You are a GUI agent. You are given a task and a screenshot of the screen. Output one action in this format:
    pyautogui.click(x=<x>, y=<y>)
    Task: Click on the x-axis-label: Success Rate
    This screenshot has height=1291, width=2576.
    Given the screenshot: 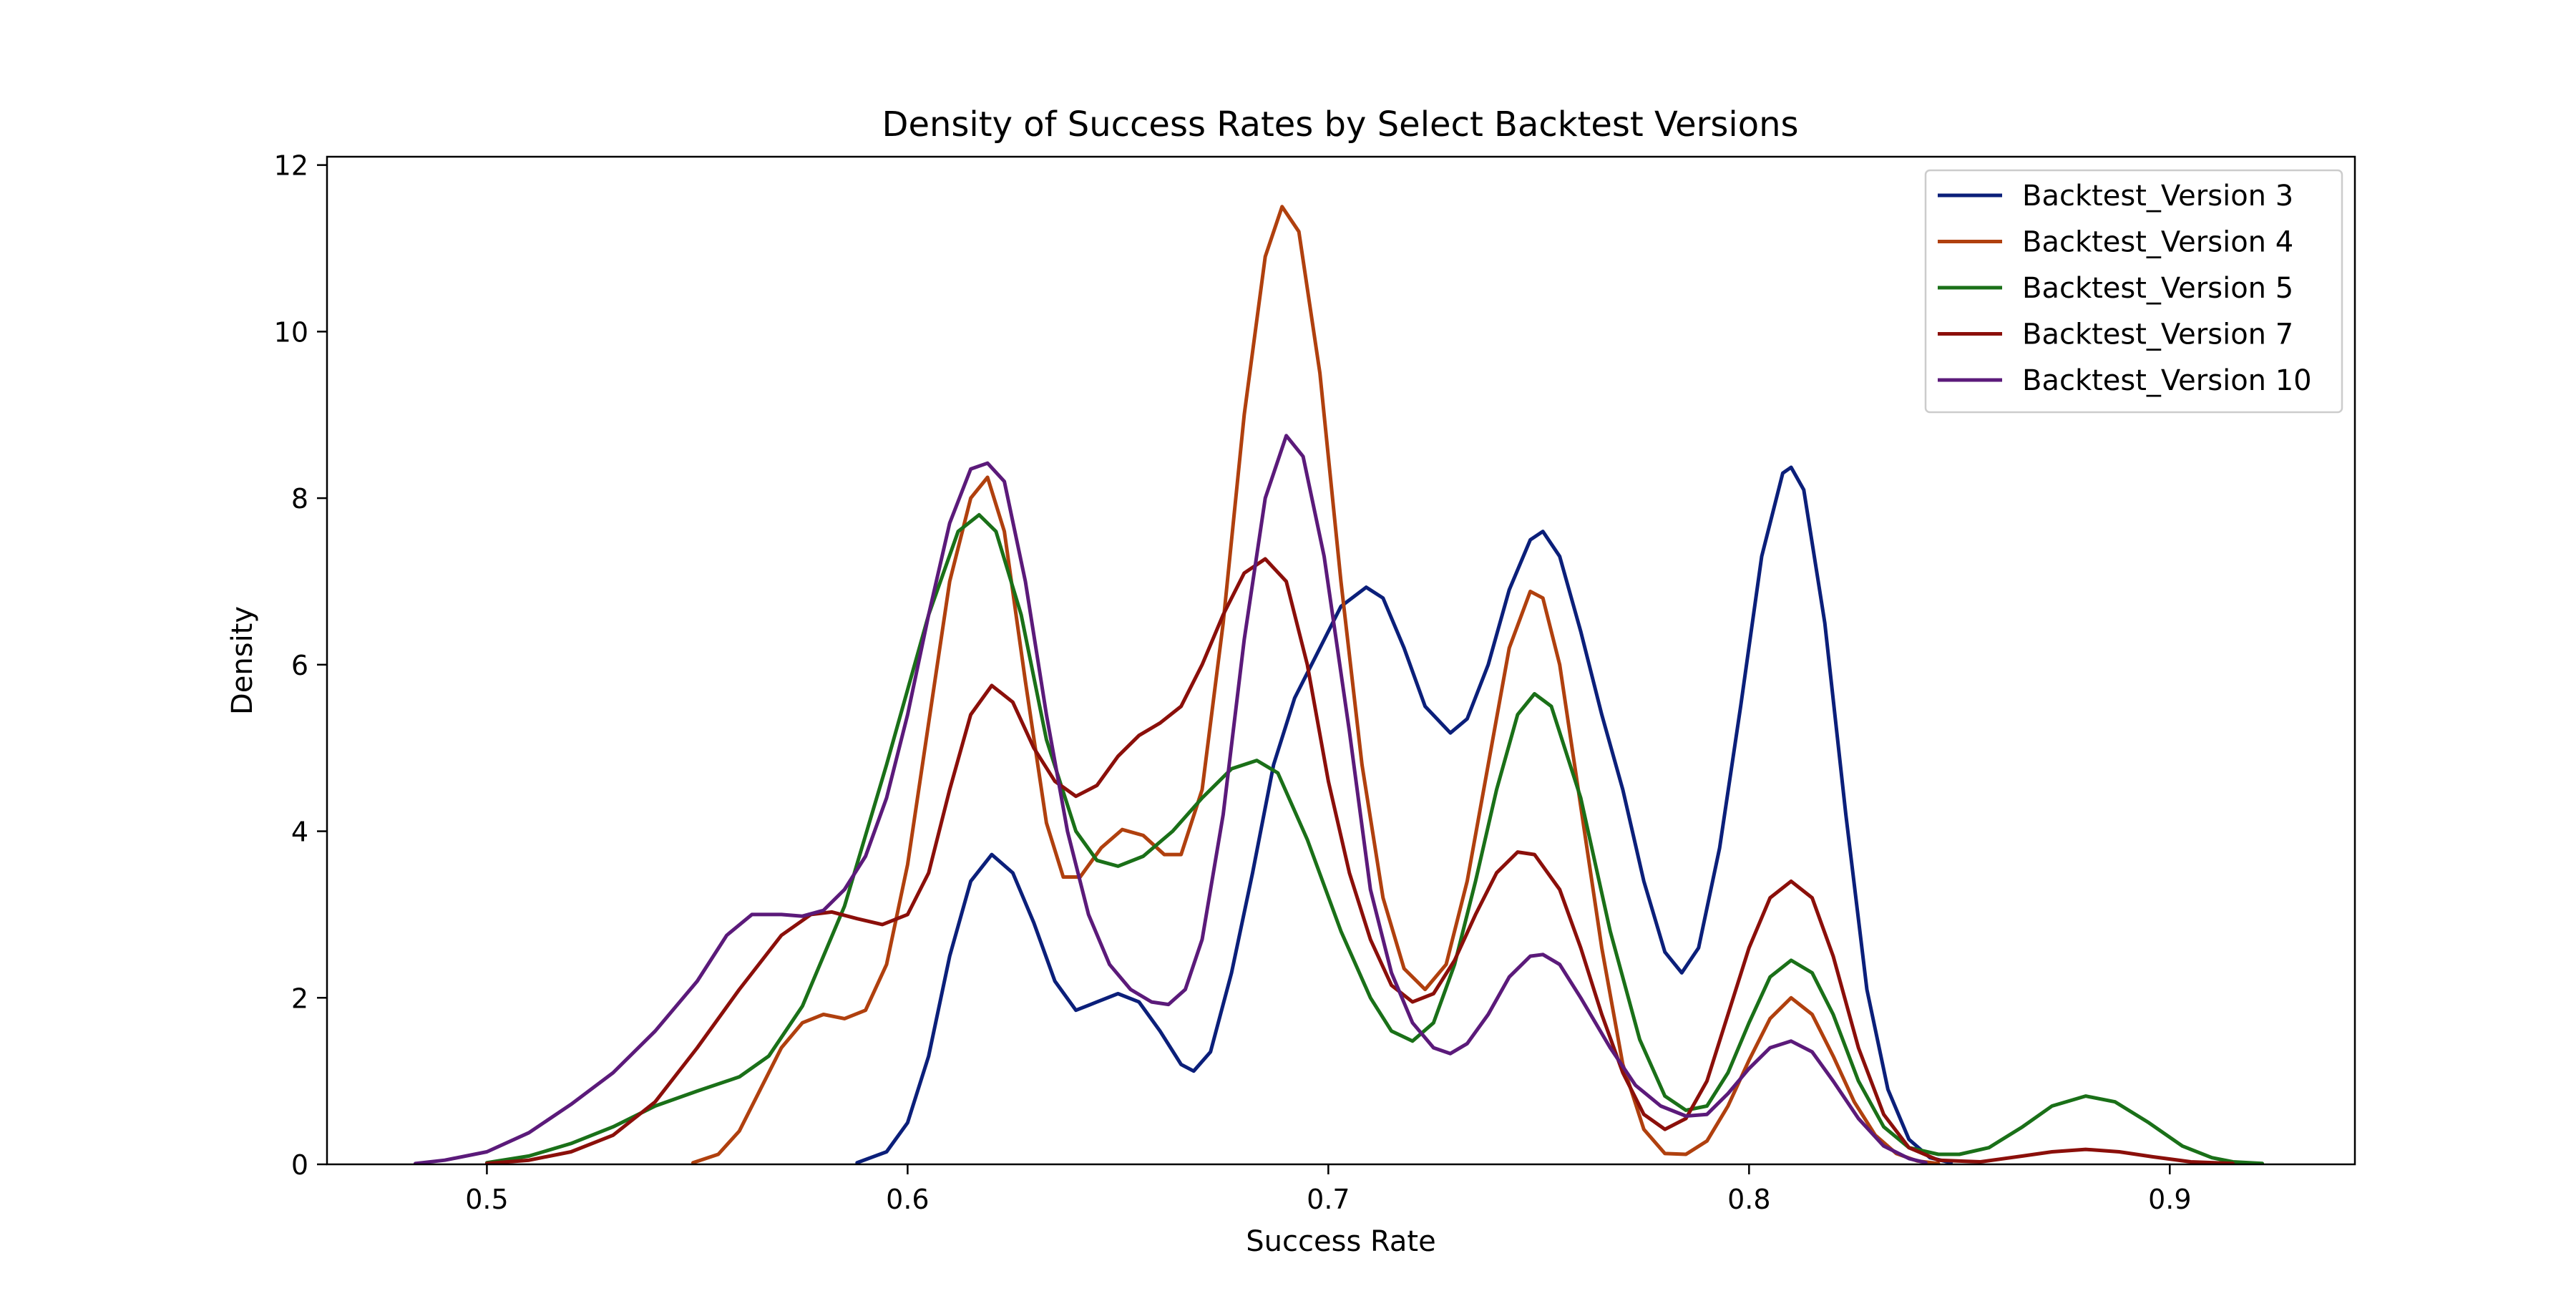 What is the action you would take?
    pyautogui.click(x=1340, y=1241)
    